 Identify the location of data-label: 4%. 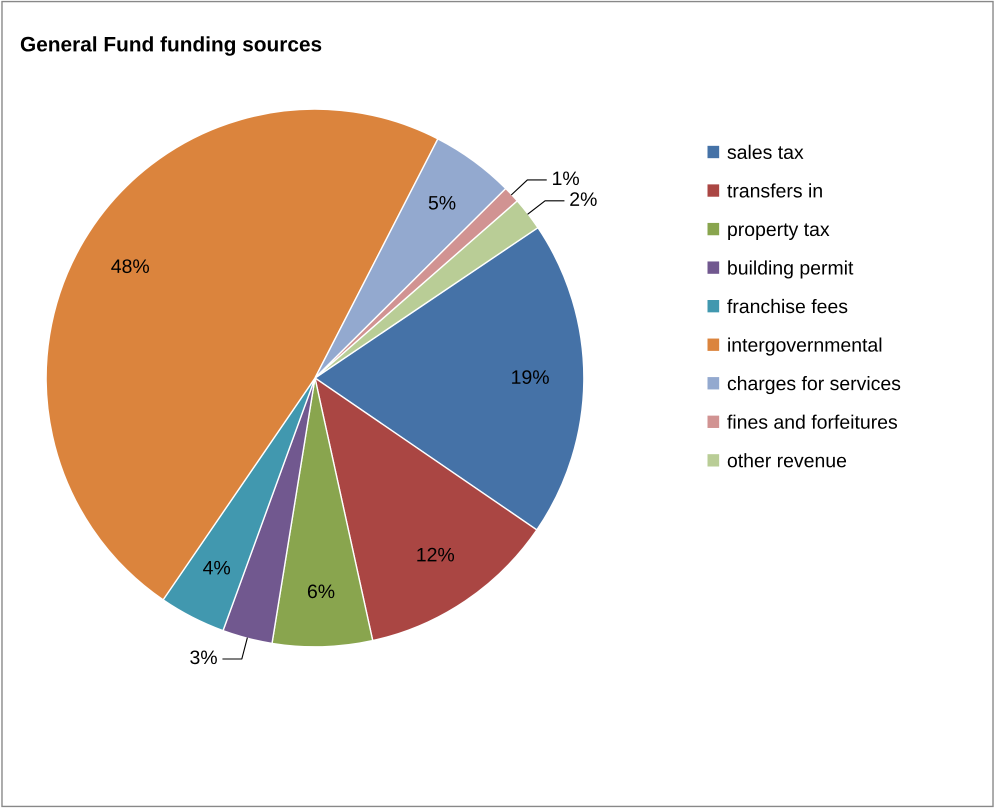
(216, 567).